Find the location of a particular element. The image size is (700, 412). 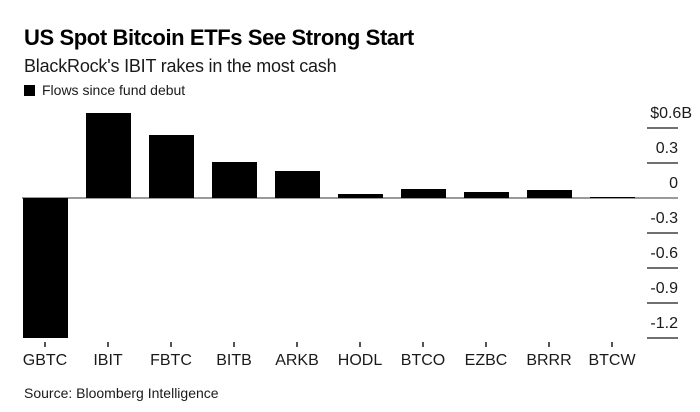

y-axis-label--0.3: -0.3 is located at coordinates (664, 218).